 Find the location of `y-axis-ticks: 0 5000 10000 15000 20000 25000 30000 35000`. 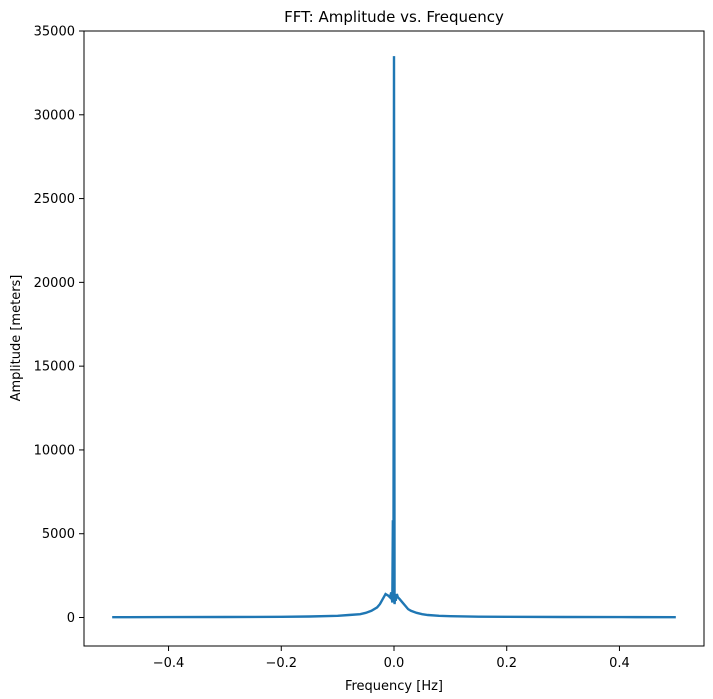

y-axis-ticks: 0 5000 10000 15000 20000 25000 30000 35000 is located at coordinates (59, 325).